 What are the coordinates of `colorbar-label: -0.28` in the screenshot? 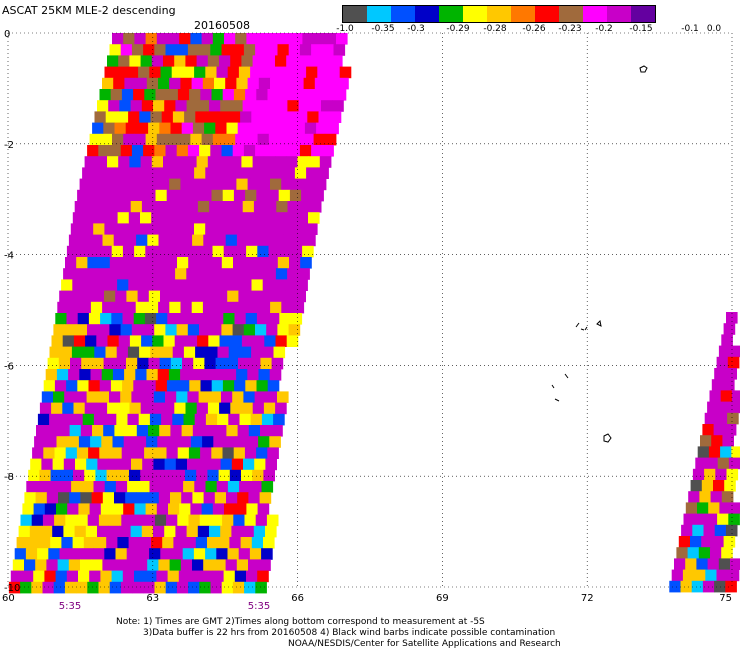 It's located at (495, 29).